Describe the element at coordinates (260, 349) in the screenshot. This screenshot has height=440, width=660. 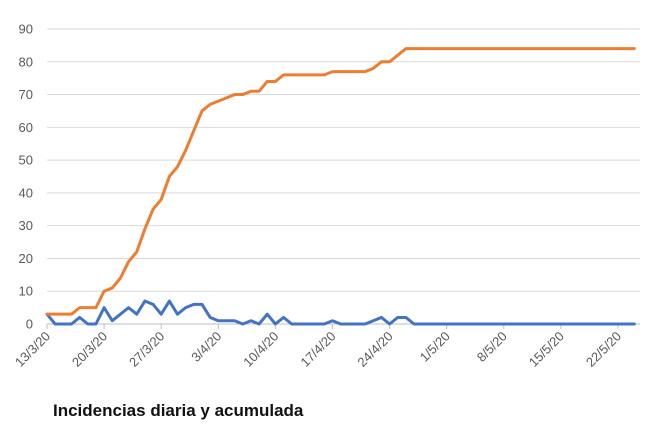
I see `x-tick-label: 10/4/20` at that location.